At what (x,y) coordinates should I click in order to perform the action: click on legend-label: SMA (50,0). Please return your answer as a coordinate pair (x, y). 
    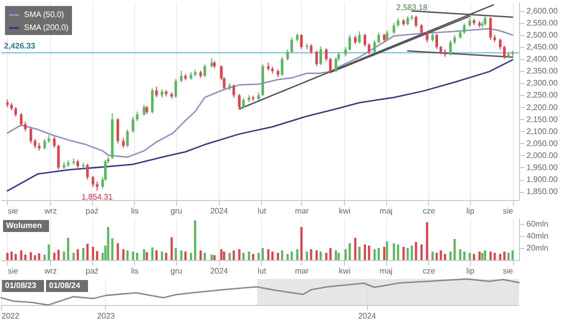
    Looking at the image, I should click on (44, 14).